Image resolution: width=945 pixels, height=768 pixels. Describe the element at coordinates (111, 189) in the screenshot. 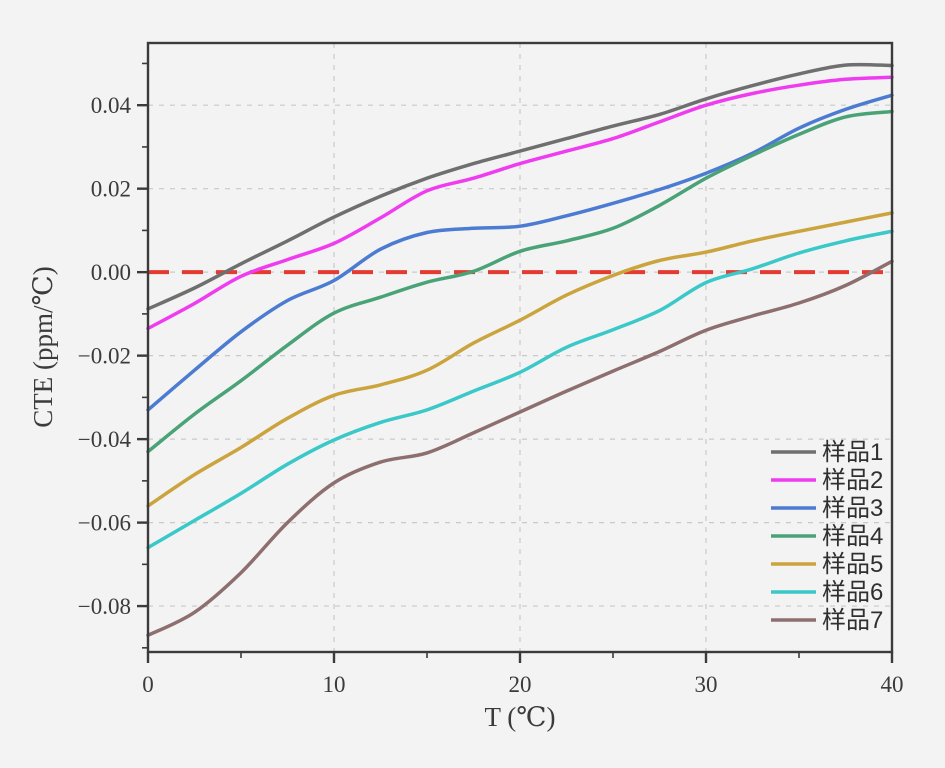

I see `y-tick-label-0.02: 0.02` at that location.